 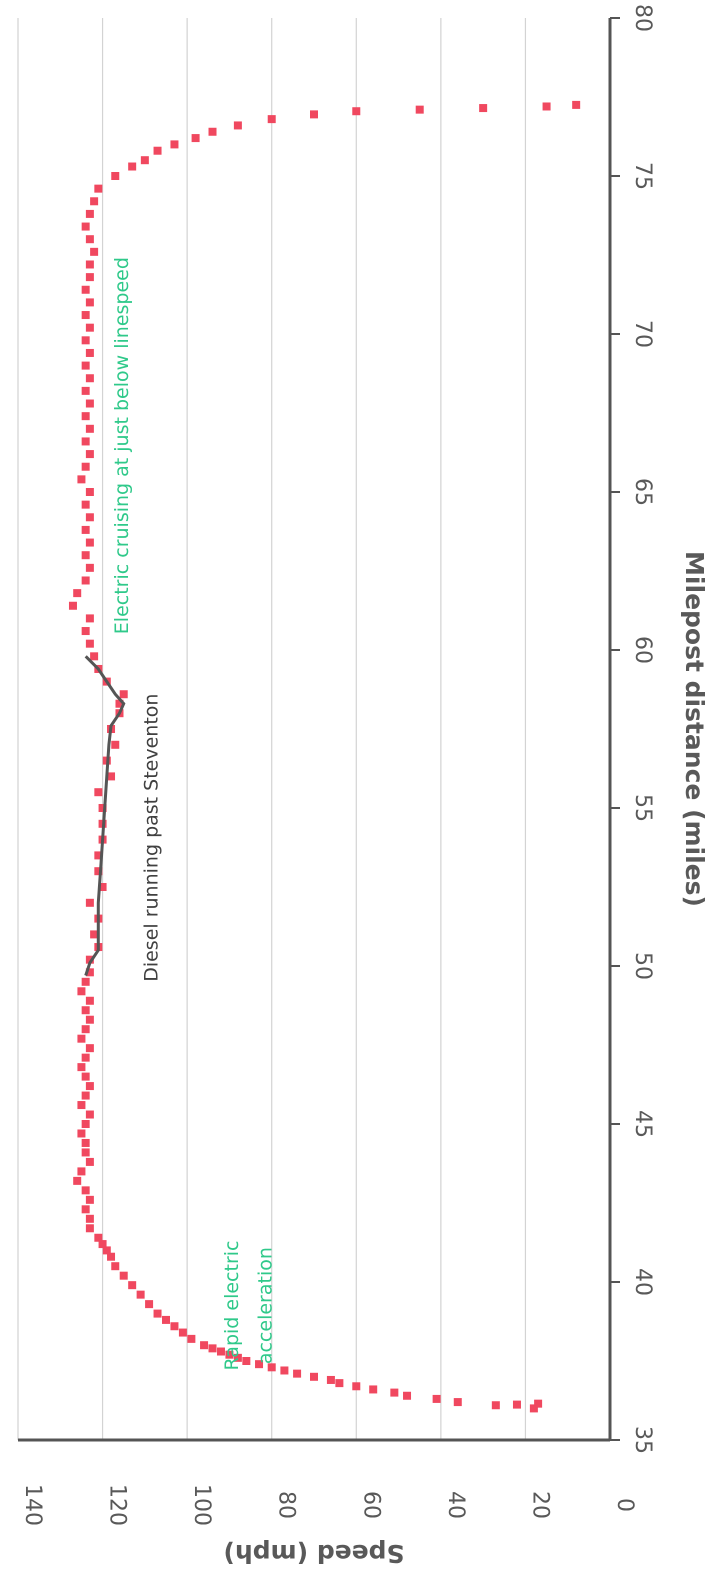 I want to click on annotation-acceleration: acceleration, so click(x=266, y=1305).